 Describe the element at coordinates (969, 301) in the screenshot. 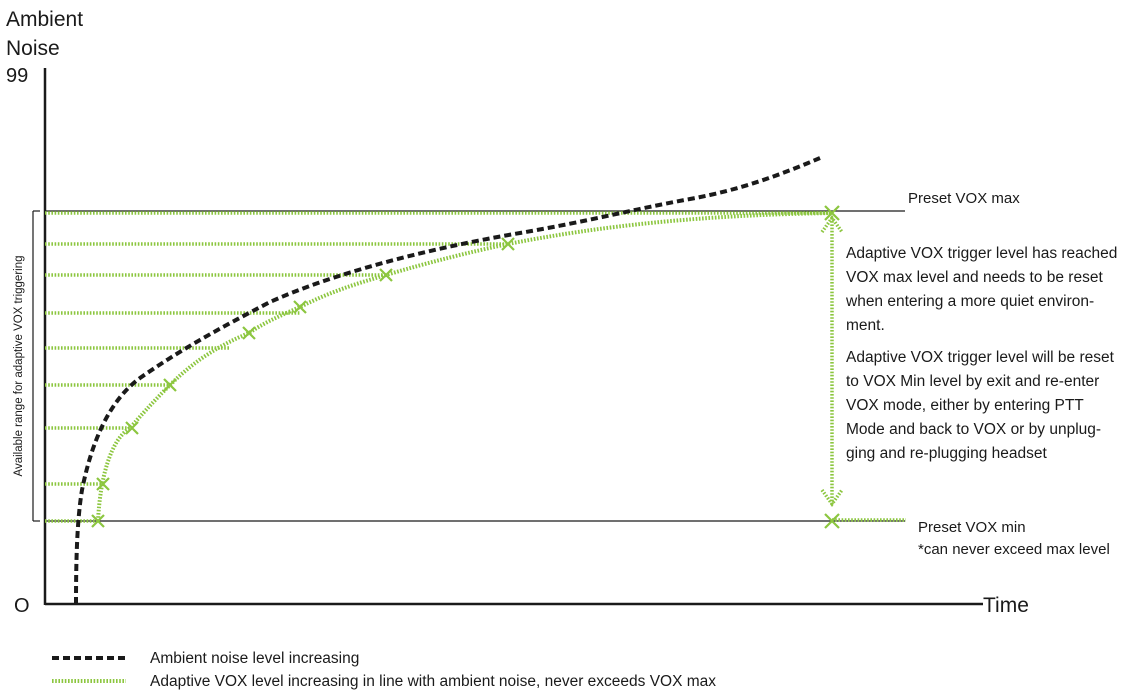

I see `note-line: when entering a more quiet environ-` at that location.